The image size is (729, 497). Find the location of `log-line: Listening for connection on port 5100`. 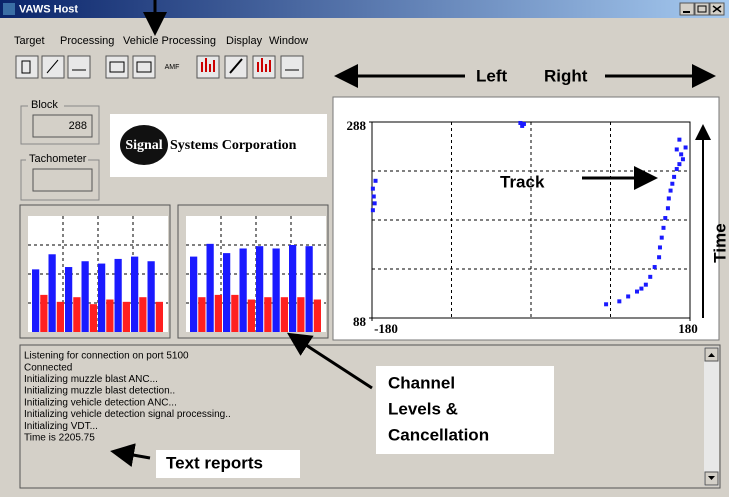

log-line: Listening for connection on port 5100 is located at coordinates (106, 356).